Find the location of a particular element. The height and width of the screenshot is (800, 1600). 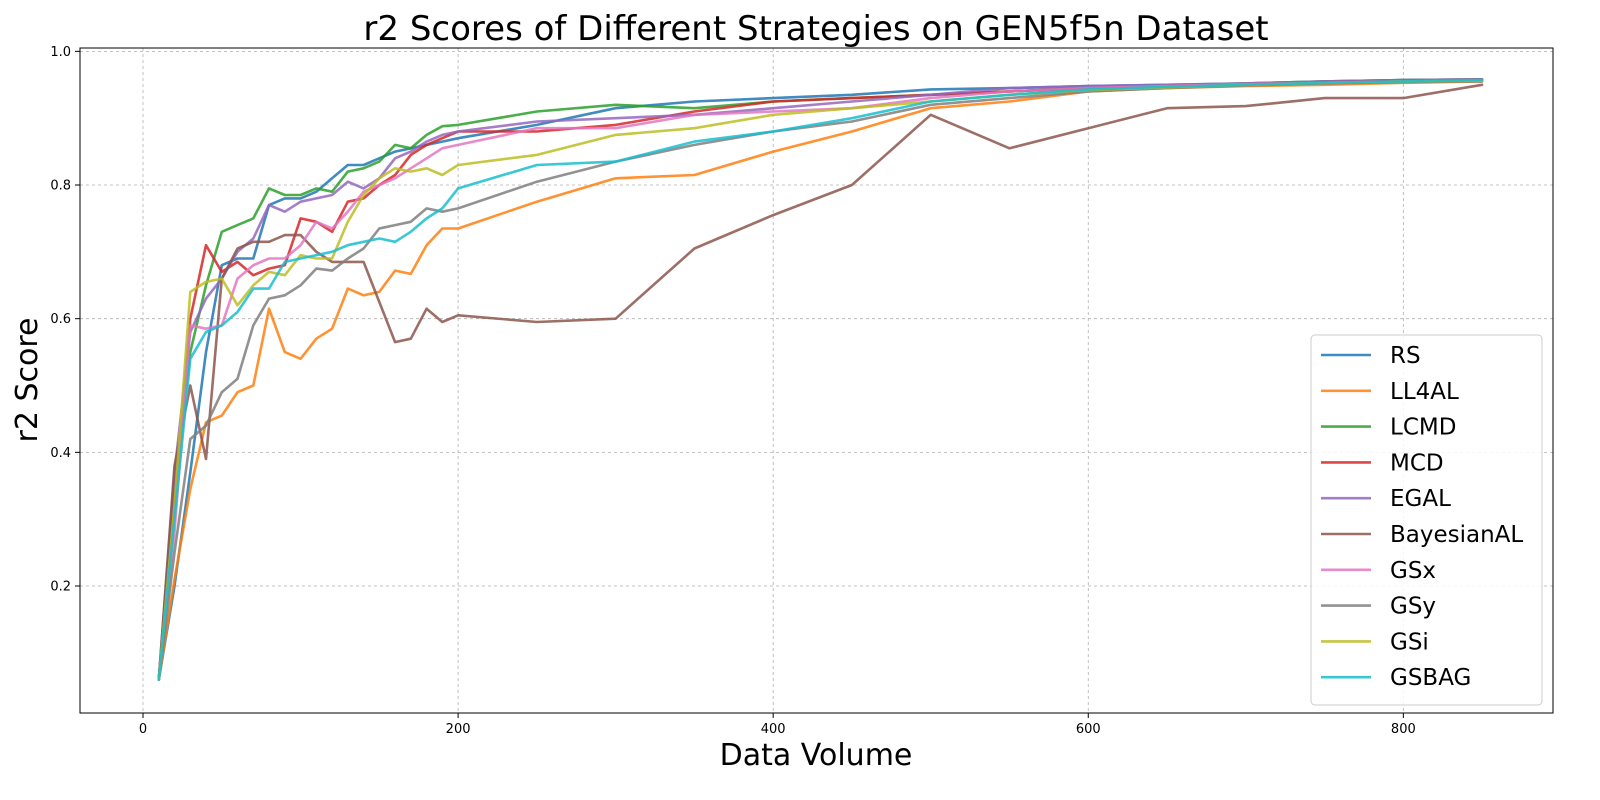

legend-label-rs: RS is located at coordinates (1405, 356).